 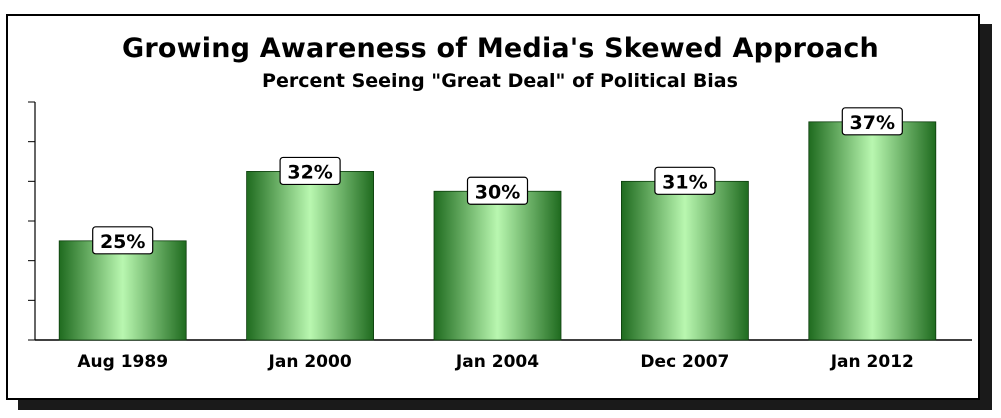 I want to click on svg-text: 25%, so click(x=122, y=242).